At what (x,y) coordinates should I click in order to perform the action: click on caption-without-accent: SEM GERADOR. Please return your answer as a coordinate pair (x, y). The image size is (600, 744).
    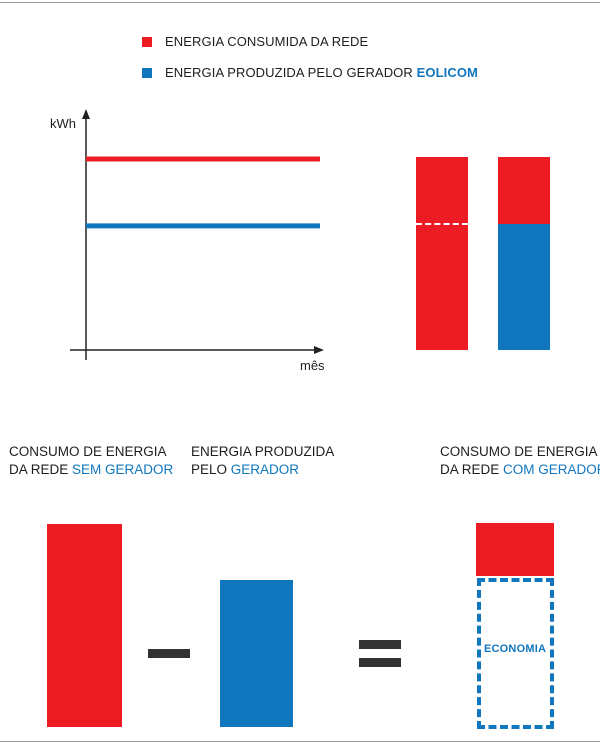
    Looking at the image, I should click on (123, 469).